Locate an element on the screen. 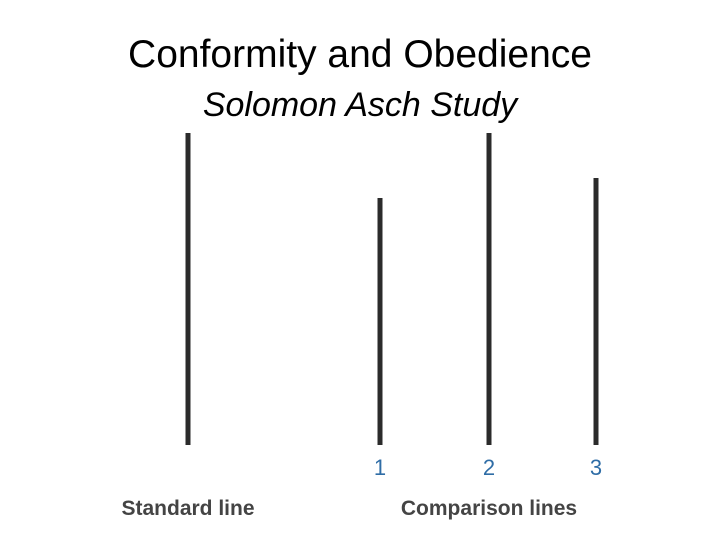 This screenshot has width=720, height=540. line-number: 1 is located at coordinates (380, 467).